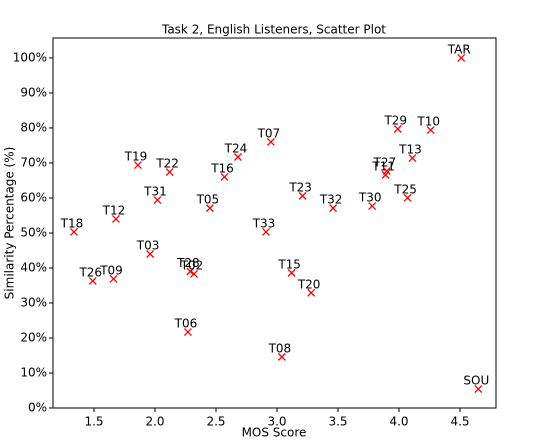 The width and height of the screenshot is (538, 443). Describe the element at coordinates (300, 187) in the screenshot. I see `point-label: T23` at that location.